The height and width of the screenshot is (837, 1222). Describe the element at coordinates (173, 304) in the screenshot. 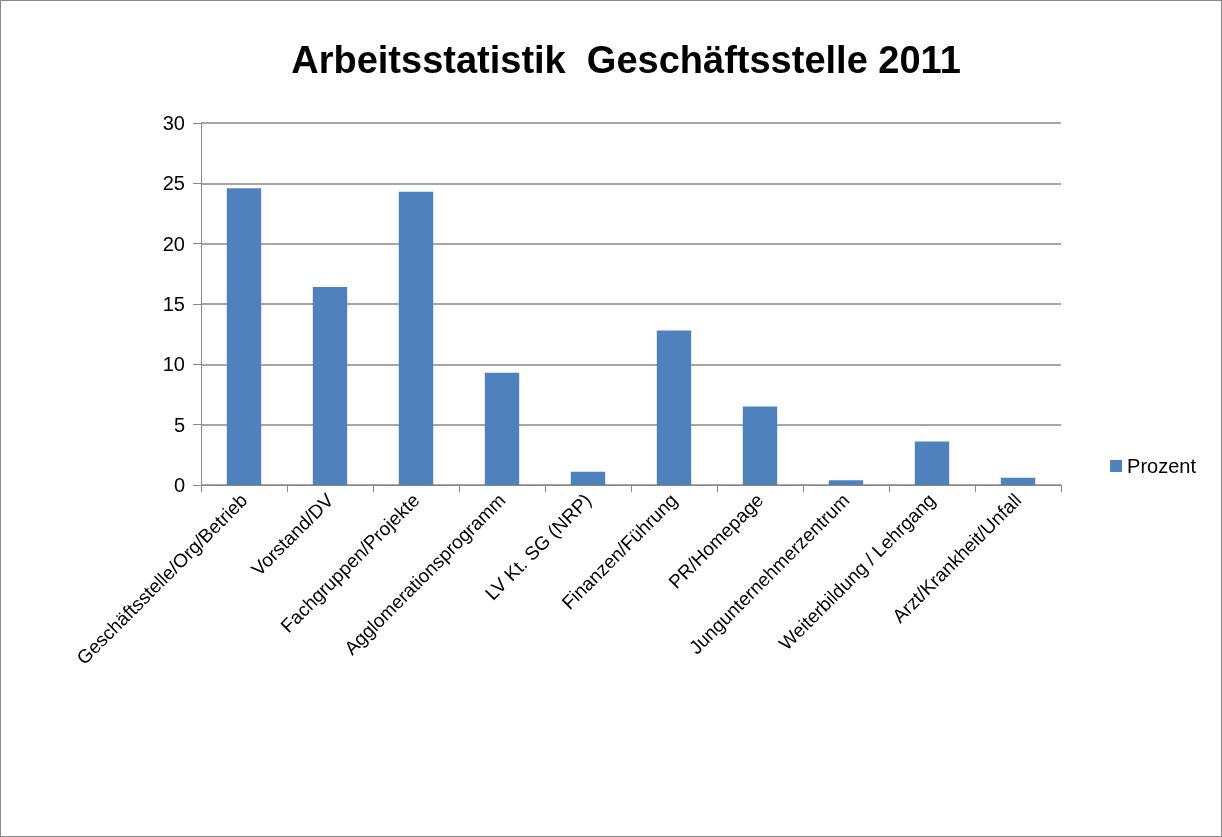

I see `y-tick-label: 15` at that location.